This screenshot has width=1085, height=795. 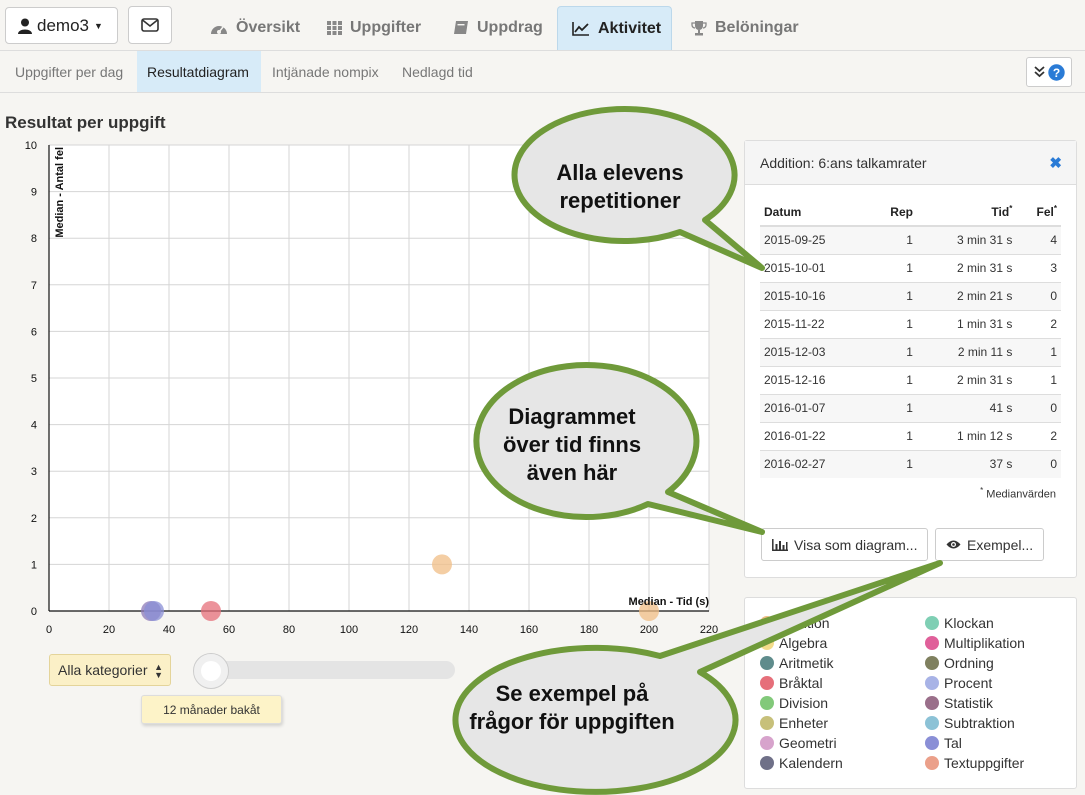 I want to click on legend-item: Multiplikation, so click(x=975, y=643).